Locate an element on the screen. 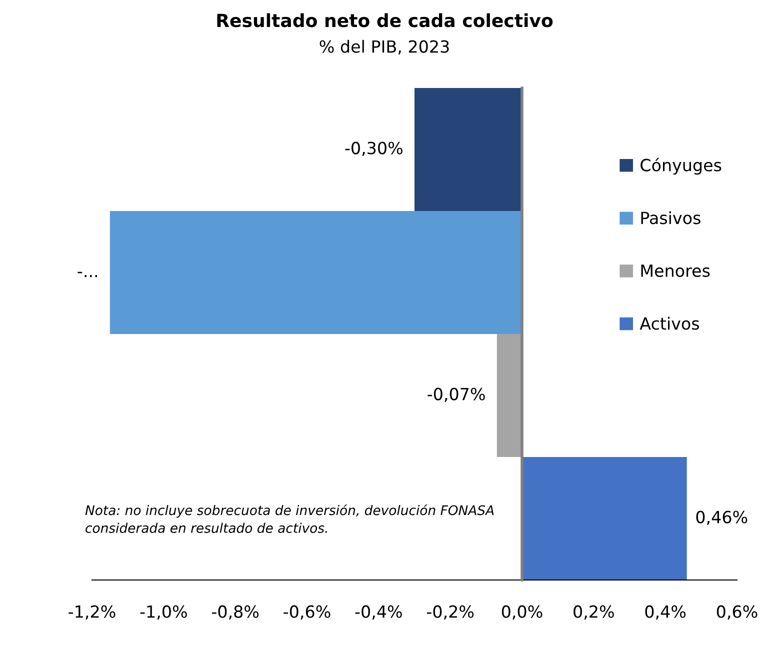  legend-label: Menores is located at coordinates (675, 271).